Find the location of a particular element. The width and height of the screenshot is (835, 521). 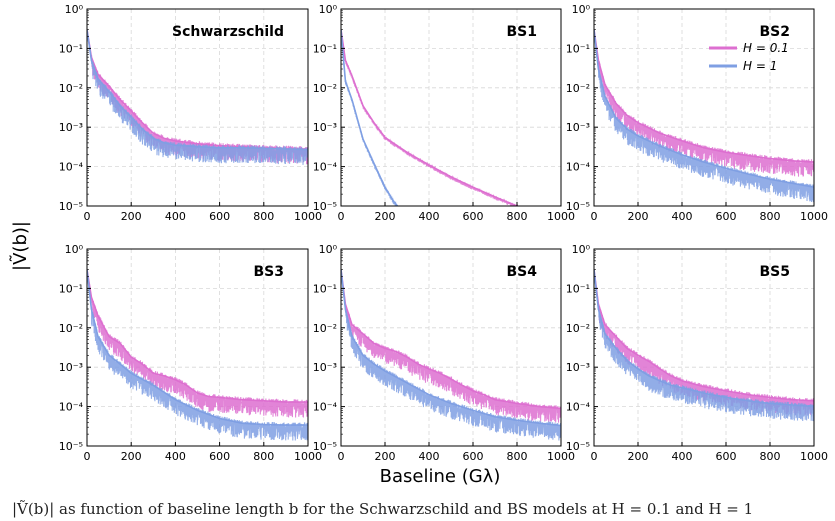

panel-title: BS1 is located at coordinates (522, 32).